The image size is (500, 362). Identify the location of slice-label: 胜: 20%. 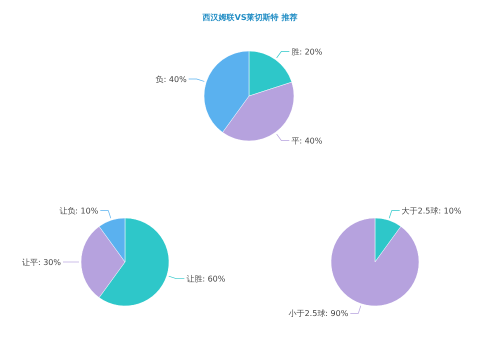
(307, 51).